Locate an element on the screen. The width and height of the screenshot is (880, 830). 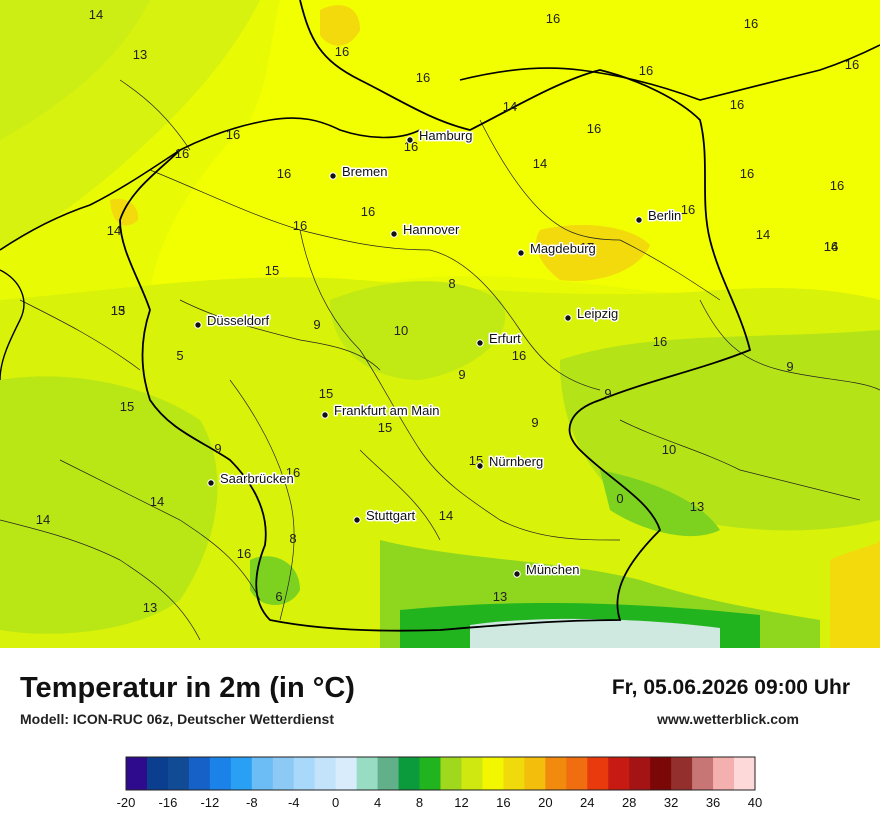
city-label: Erfurt is located at coordinates (505, 338).